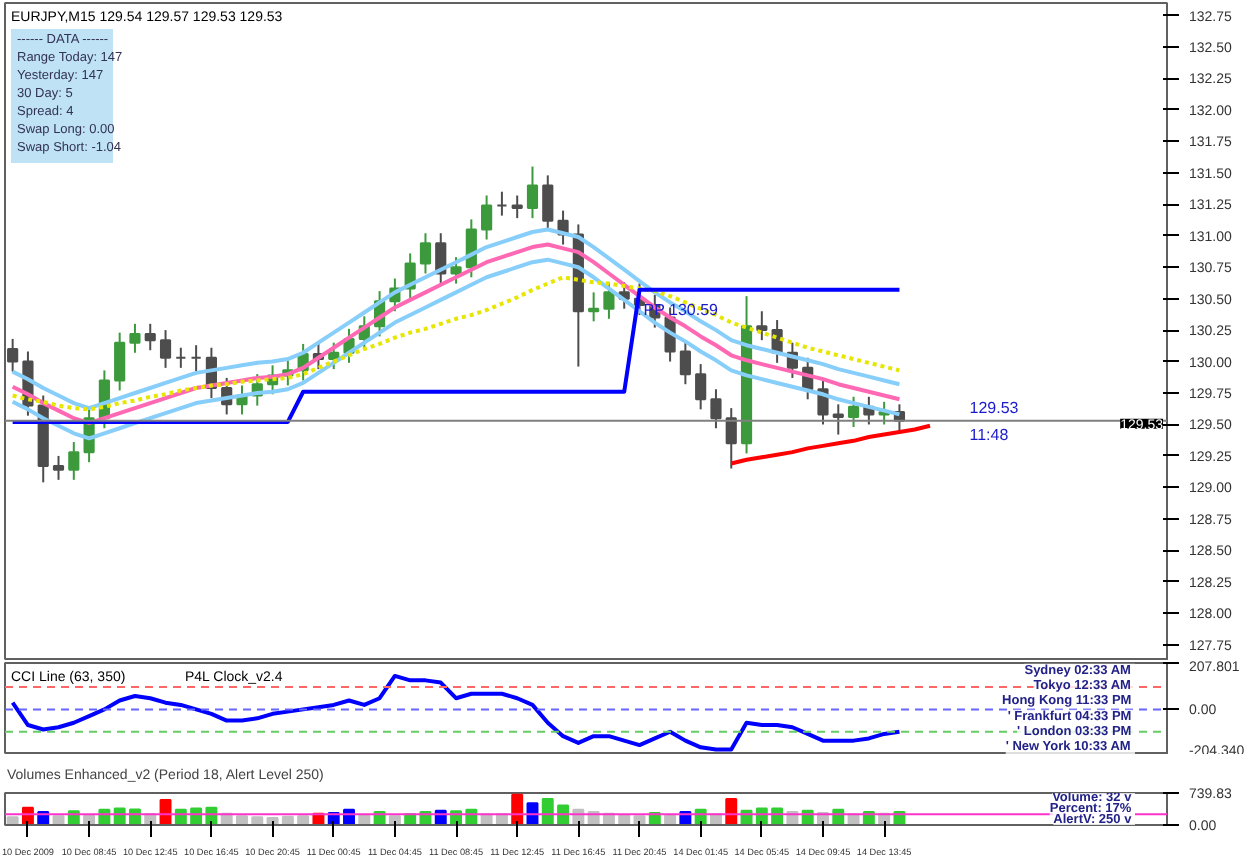 This screenshot has height=858, width=1250. Describe the element at coordinates (989, 434) in the screenshot. I see `annotation: 11:48` at that location.